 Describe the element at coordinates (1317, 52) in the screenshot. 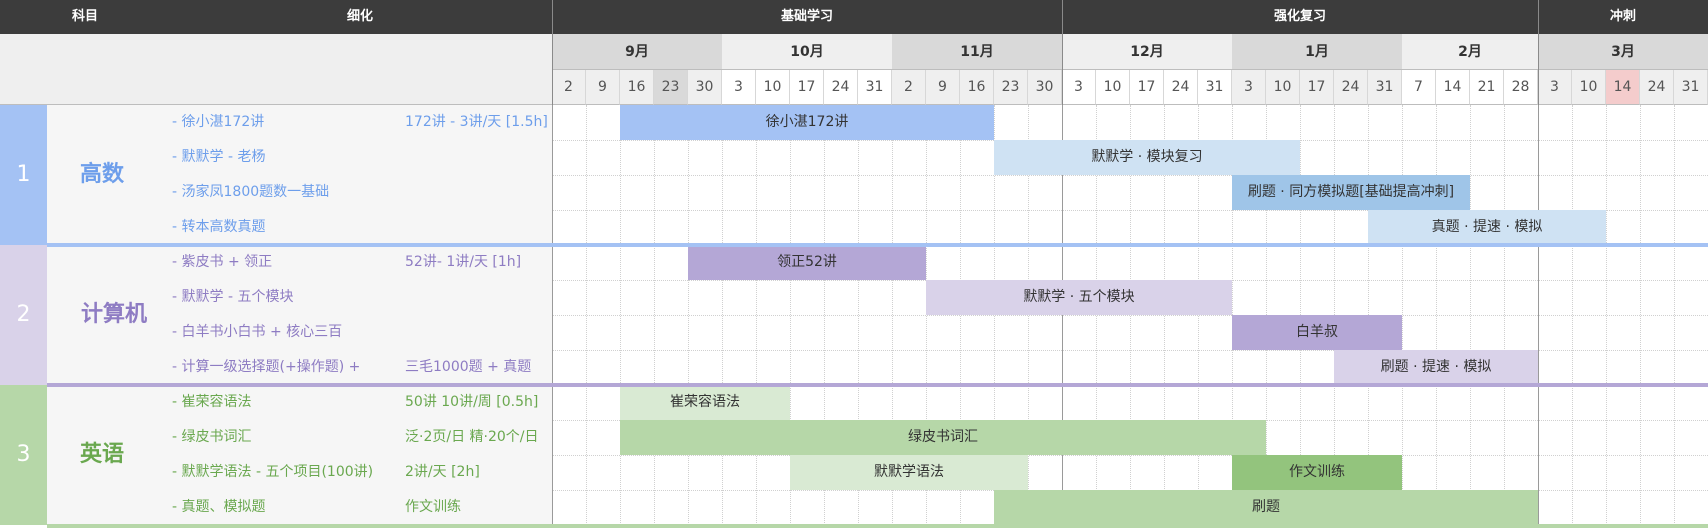

I see `month-jan: 1月` at that location.